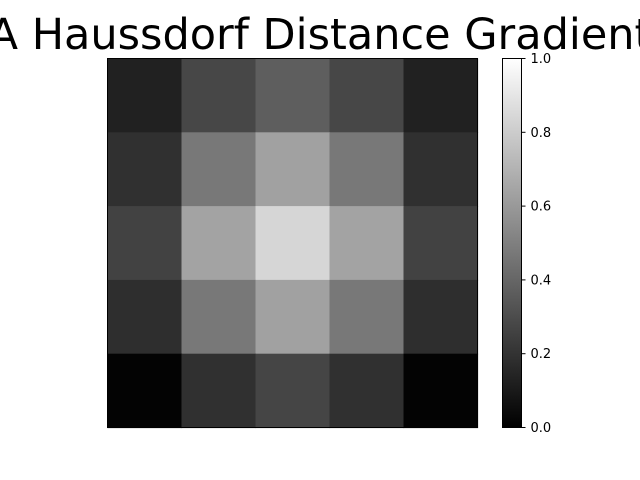 The width and height of the screenshot is (640, 480). Describe the element at coordinates (293, 95) in the screenshot. I see `heatmap-cell-r0-c2` at that location.